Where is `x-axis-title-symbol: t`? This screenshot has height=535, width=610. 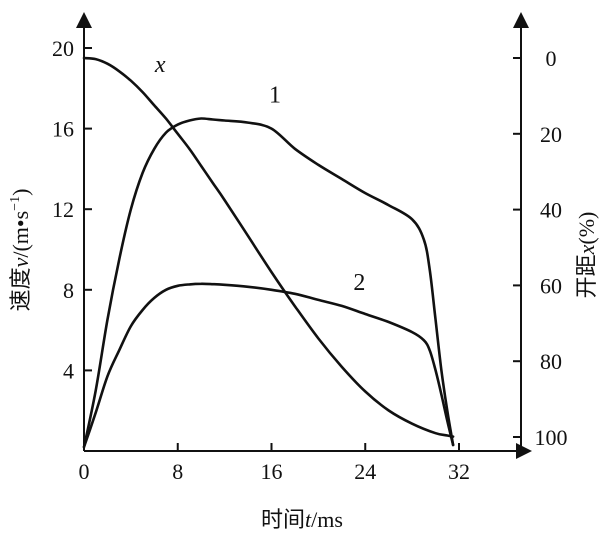
x-axis-title-symbol: t is located at coordinates (308, 519).